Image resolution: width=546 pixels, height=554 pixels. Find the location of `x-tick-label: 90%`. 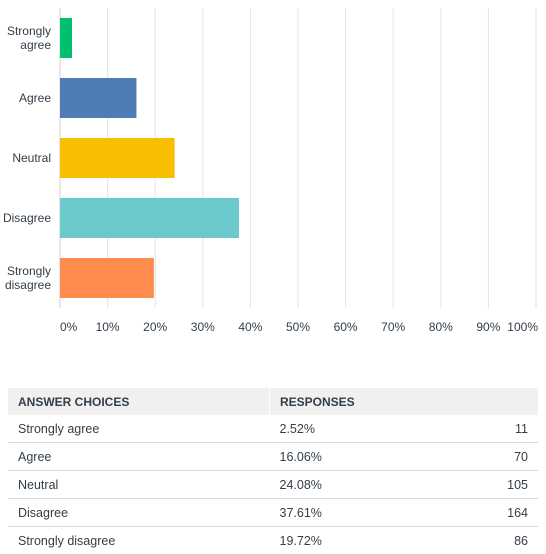

x-tick-label: 90% is located at coordinates (488, 327).